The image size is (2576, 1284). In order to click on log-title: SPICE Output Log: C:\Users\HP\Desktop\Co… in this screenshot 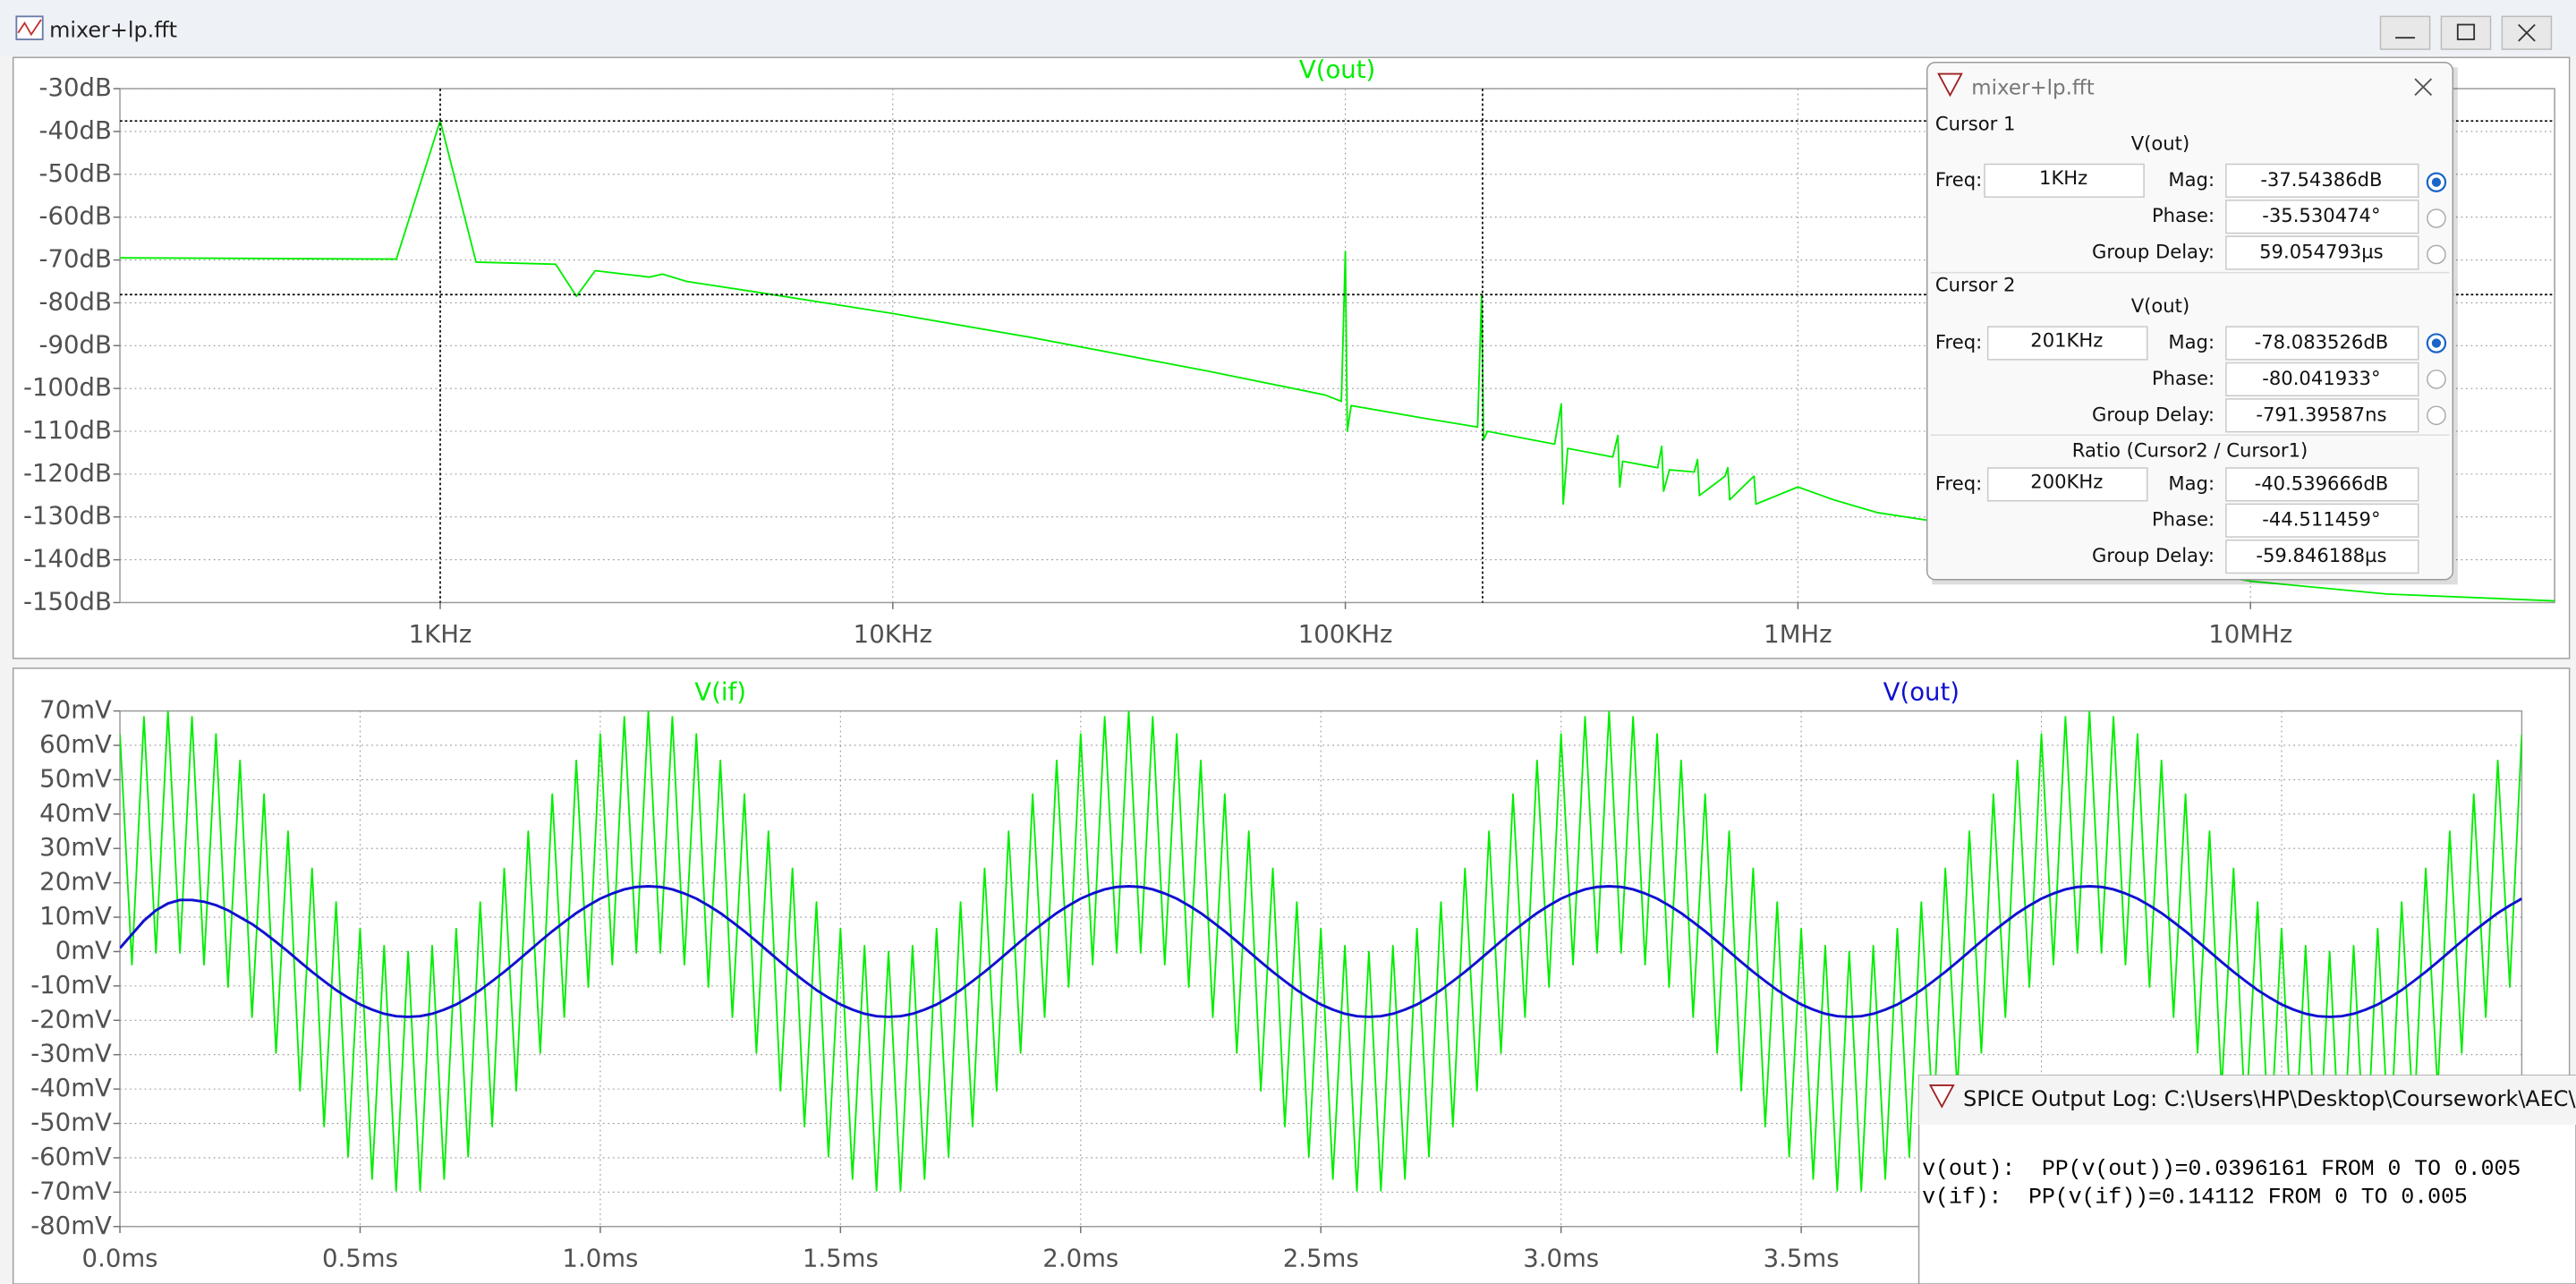, I will do `click(2269, 1098)`.